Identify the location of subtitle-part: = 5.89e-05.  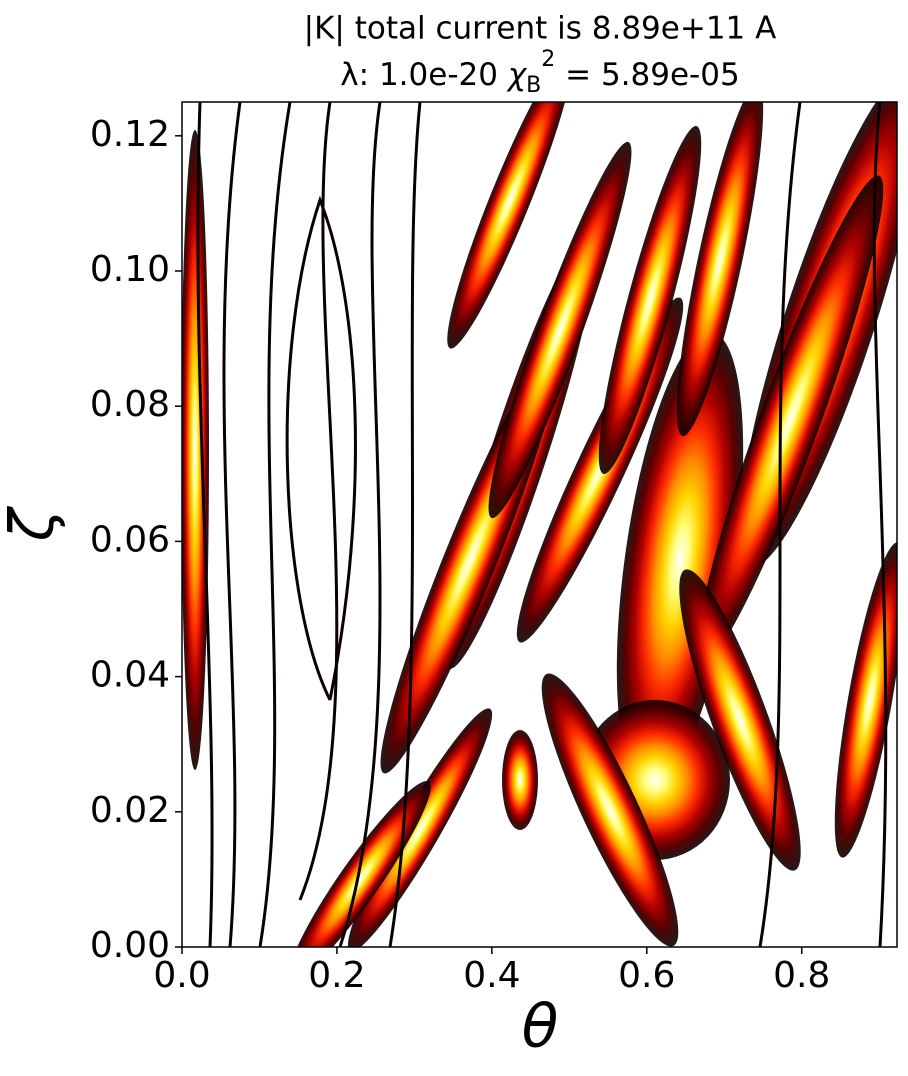
(647, 75).